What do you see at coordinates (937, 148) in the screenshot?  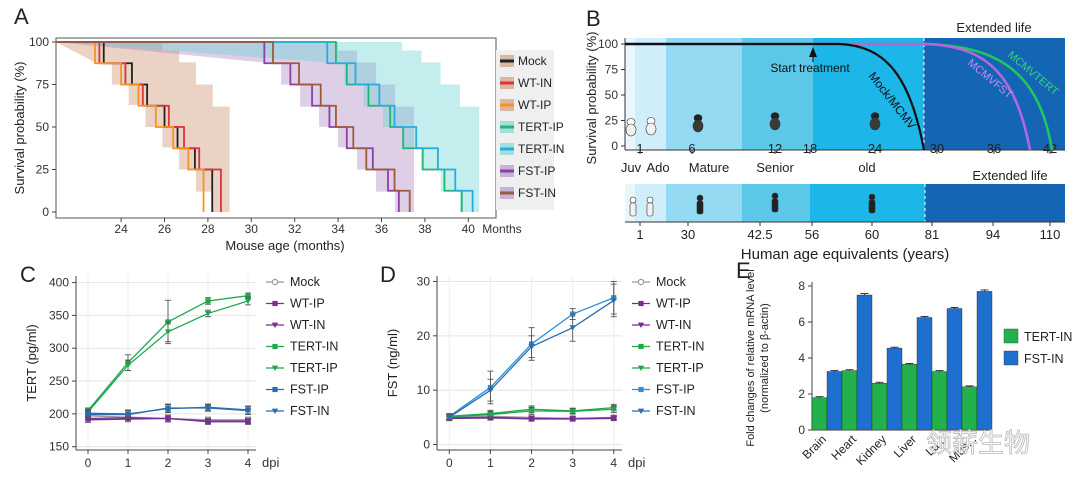 I see `mouse-x-tick-label: 30` at bounding box center [937, 148].